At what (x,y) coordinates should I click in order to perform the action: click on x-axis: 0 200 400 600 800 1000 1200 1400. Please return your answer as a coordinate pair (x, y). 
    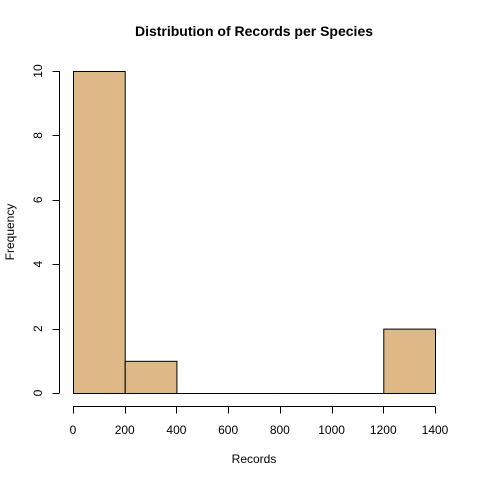
    Looking at the image, I should click on (259, 421).